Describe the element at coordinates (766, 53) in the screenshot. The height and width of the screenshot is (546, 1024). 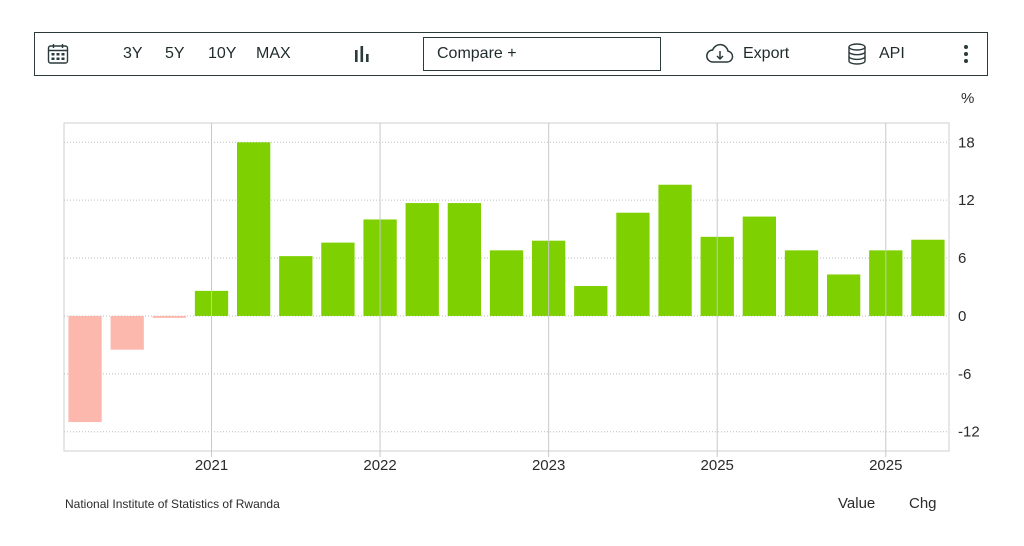
I see `export-label: Export` at that location.